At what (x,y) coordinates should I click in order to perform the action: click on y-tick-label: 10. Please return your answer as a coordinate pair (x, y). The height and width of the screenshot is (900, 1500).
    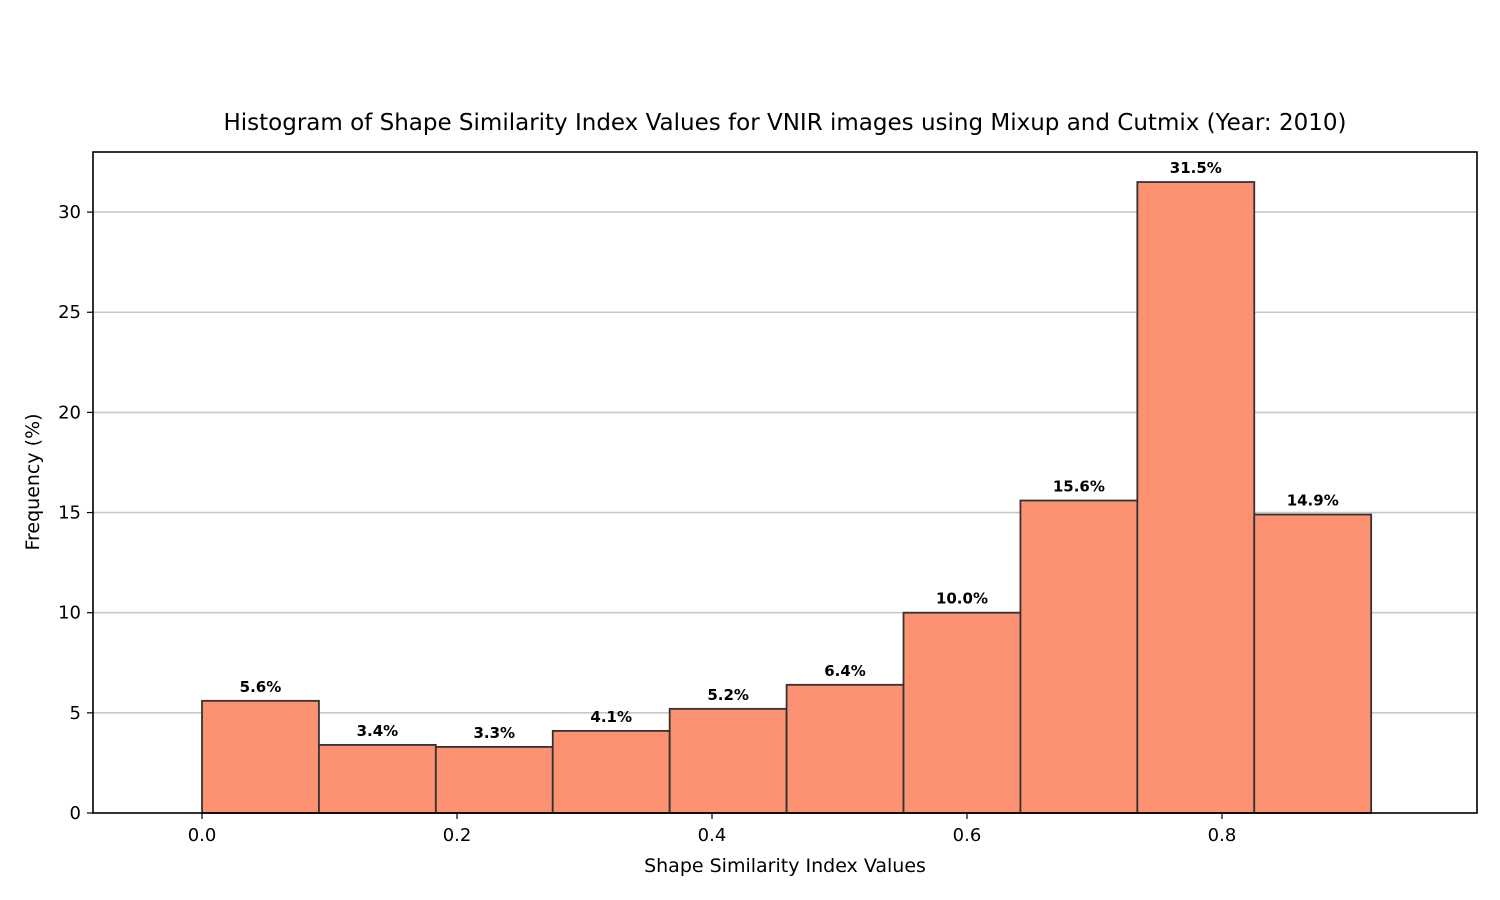
    Looking at the image, I should click on (69, 613).